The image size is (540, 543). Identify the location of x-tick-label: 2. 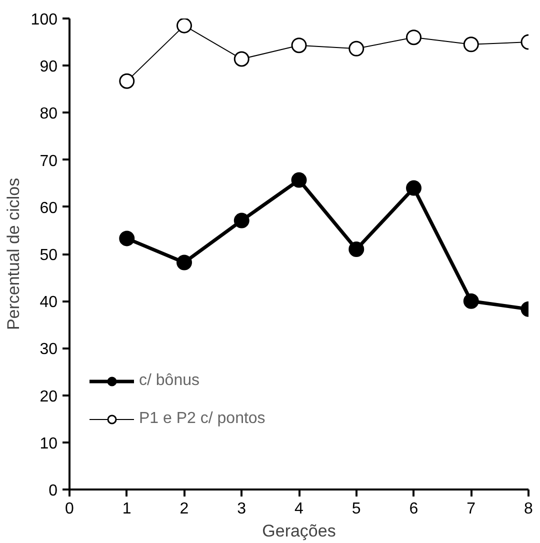
(184, 509).